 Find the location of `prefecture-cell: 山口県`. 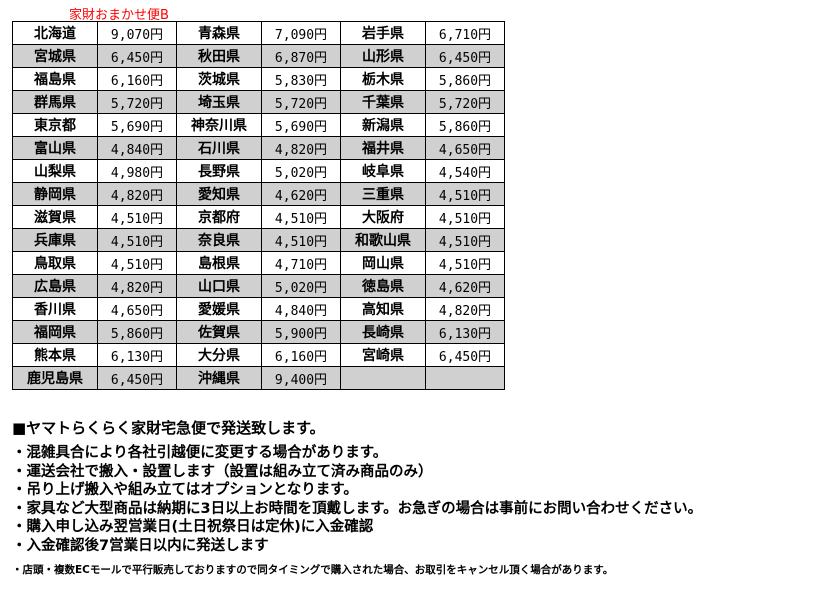

prefecture-cell: 山口県 is located at coordinates (219, 286).